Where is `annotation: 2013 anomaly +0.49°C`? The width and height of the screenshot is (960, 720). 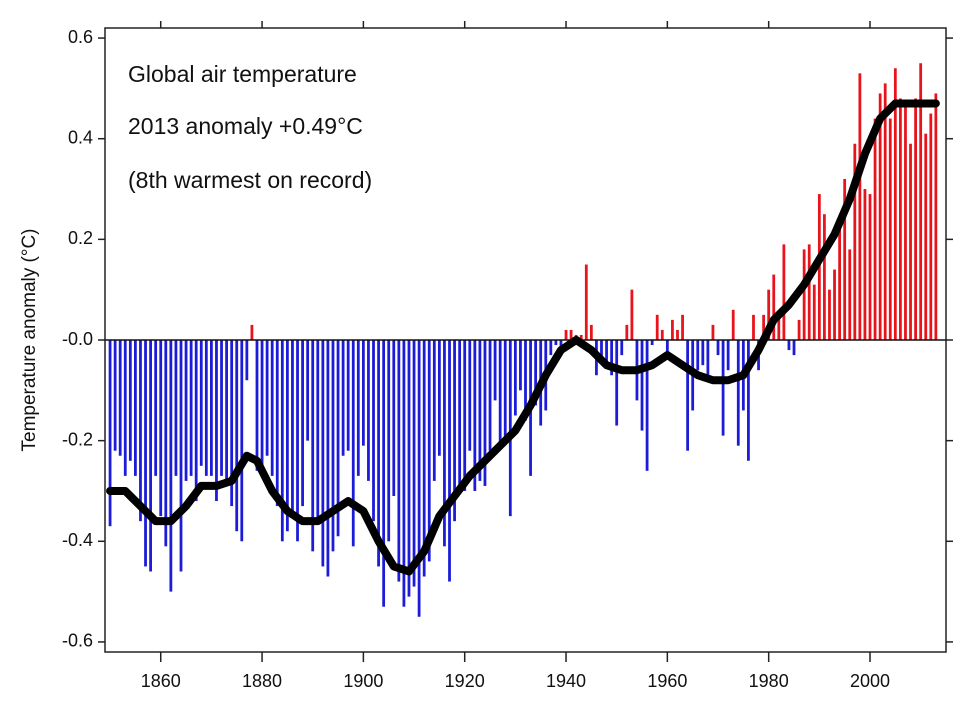
annotation: 2013 anomaly +0.49°C is located at coordinates (245, 126).